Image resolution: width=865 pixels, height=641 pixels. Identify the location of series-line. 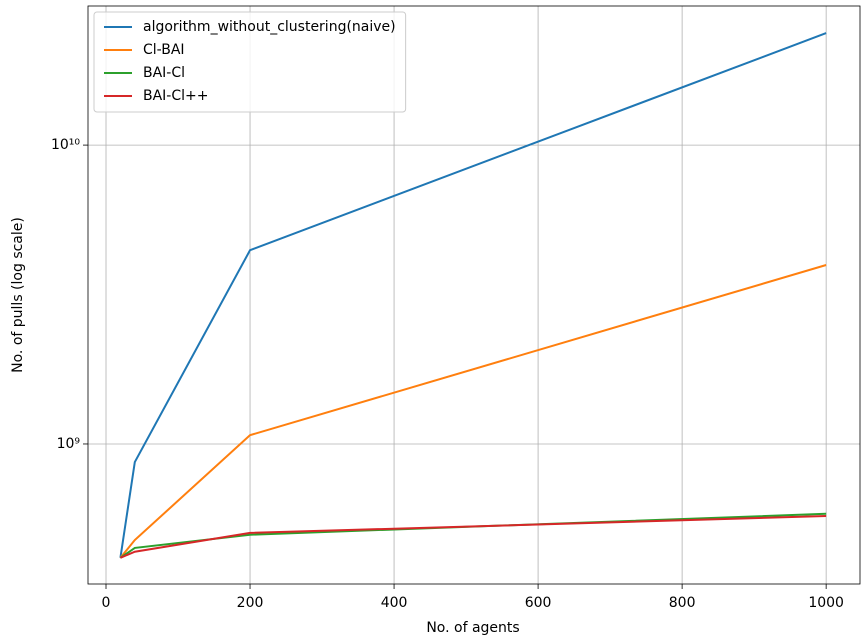
(473, 537).